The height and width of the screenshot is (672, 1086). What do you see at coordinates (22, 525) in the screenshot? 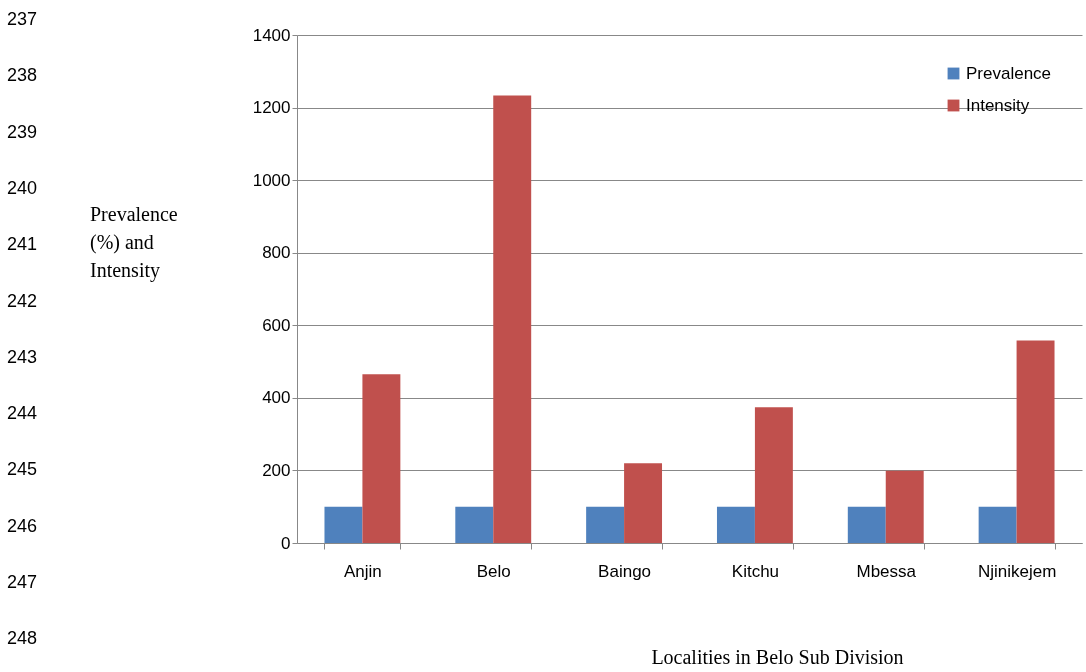
I see `text: 246` at bounding box center [22, 525].